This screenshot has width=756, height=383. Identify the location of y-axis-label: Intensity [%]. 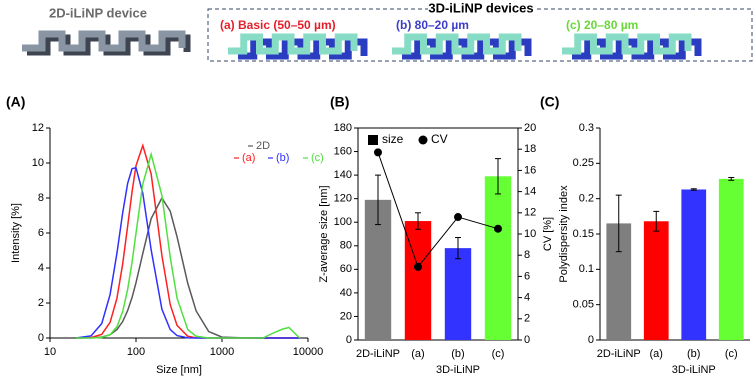
(16, 233).